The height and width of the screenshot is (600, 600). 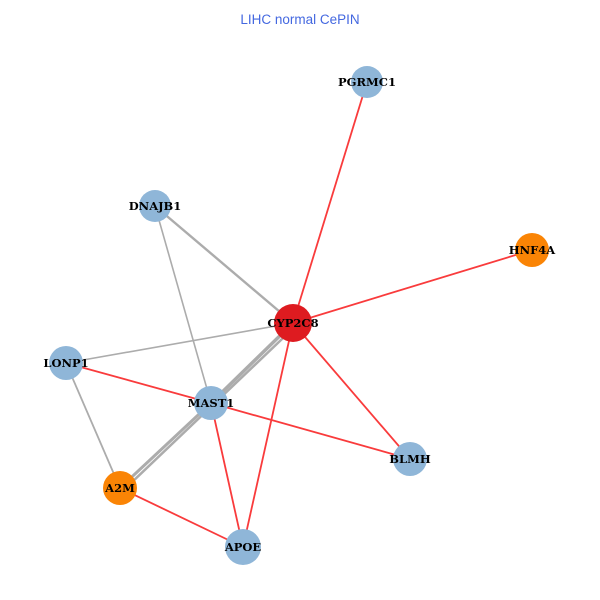 I want to click on node-label-DNAJB1: DNAJB1, so click(x=155, y=206).